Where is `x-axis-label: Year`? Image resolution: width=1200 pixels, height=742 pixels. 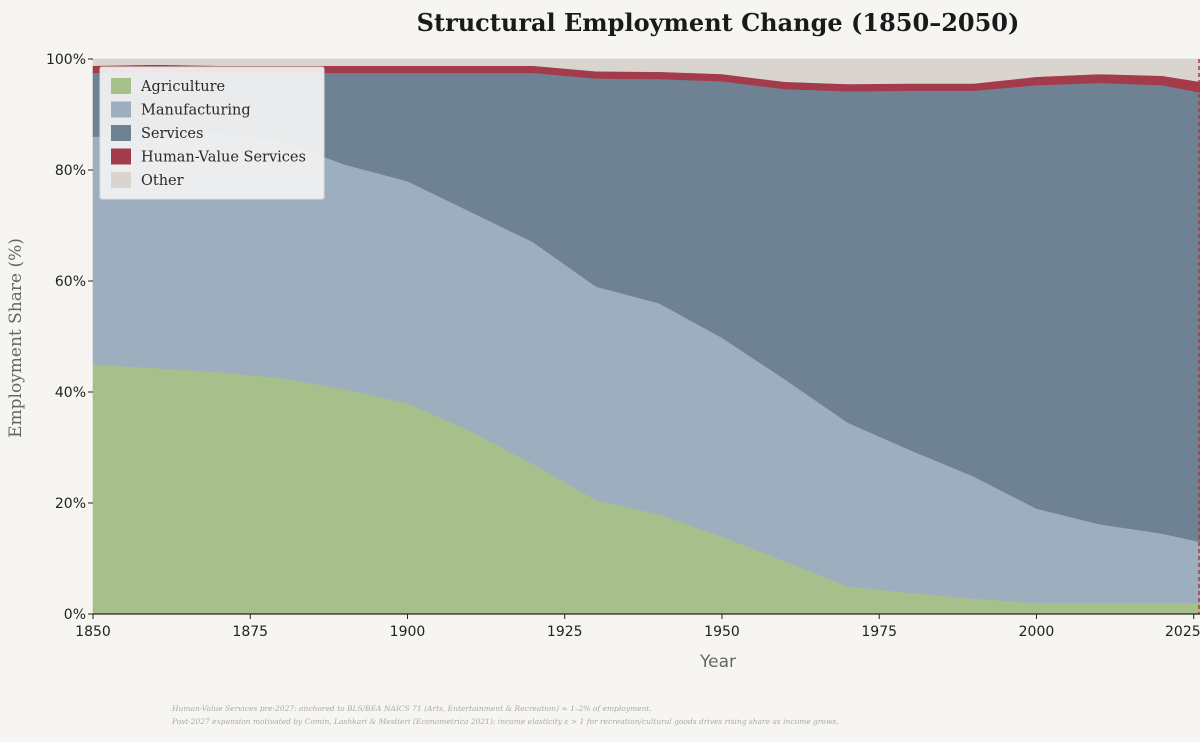 x-axis-label: Year is located at coordinates (717, 662).